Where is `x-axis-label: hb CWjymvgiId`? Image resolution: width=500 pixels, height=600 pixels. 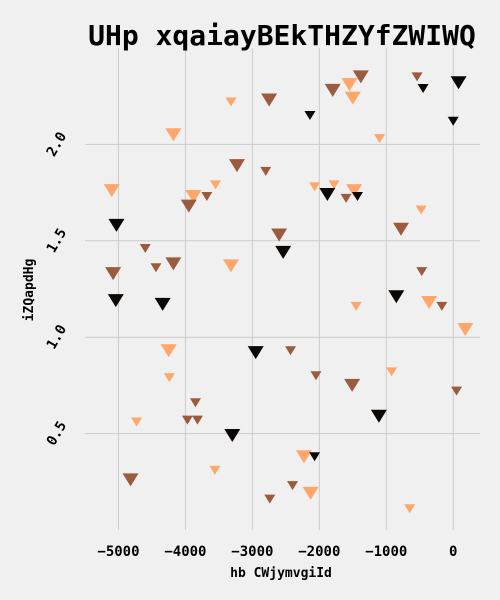 x-axis-label: hb CWjymvgiId is located at coordinates (281, 573).